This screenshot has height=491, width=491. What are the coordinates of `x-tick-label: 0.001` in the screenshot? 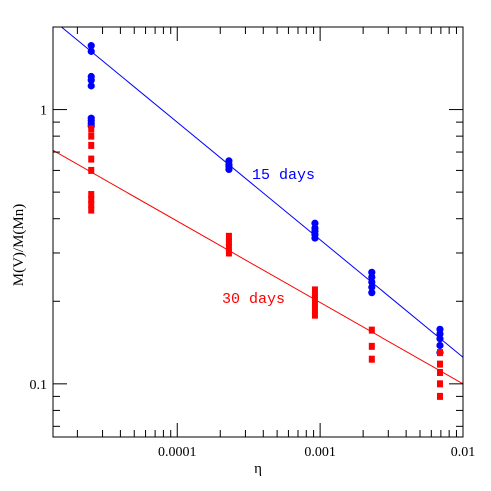 It's located at (320, 452).